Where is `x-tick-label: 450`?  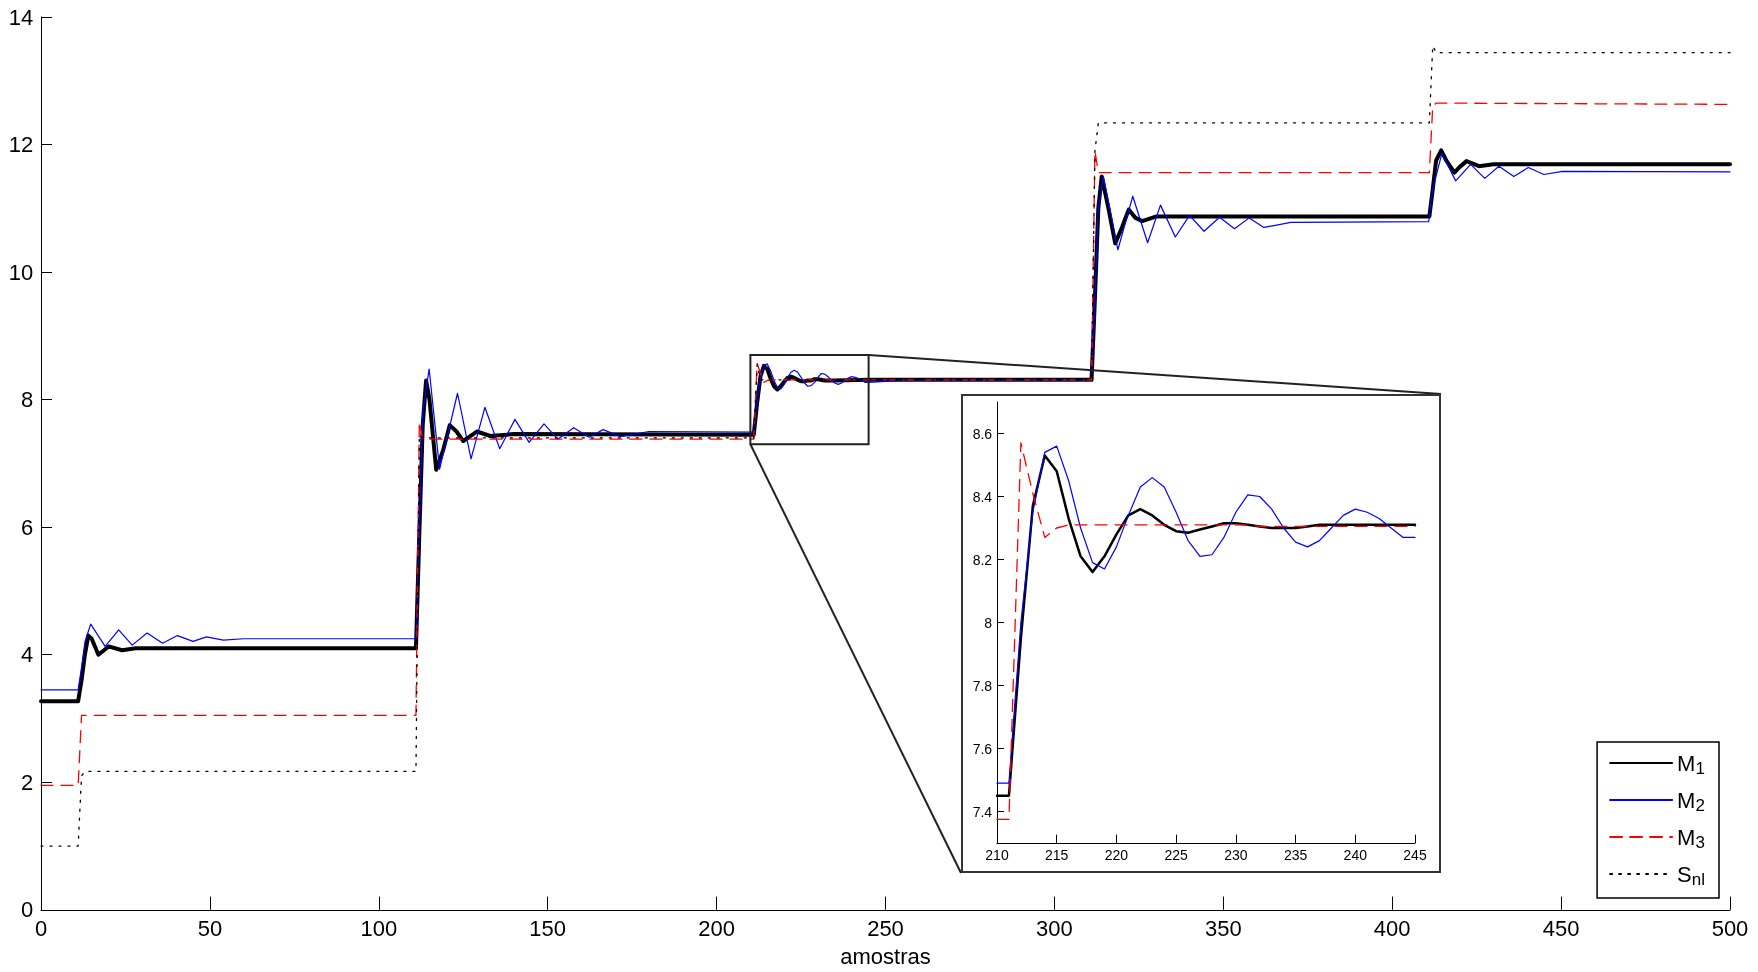 x-tick-label: 450 is located at coordinates (1561, 928).